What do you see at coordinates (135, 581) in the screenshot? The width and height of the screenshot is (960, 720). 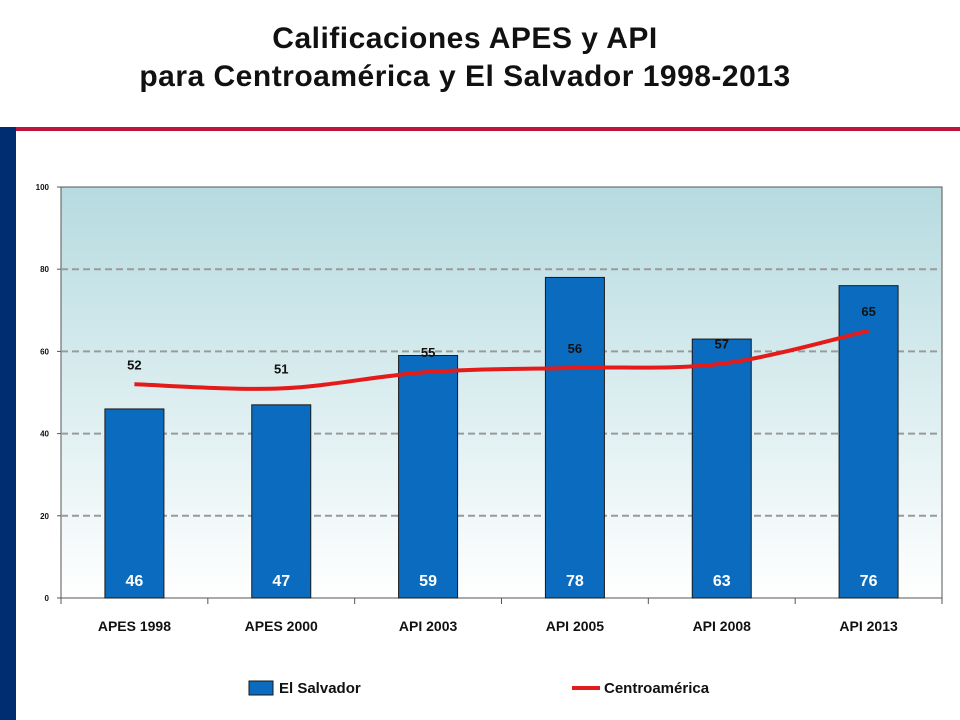 I see `bar-value-label: 46` at bounding box center [135, 581].